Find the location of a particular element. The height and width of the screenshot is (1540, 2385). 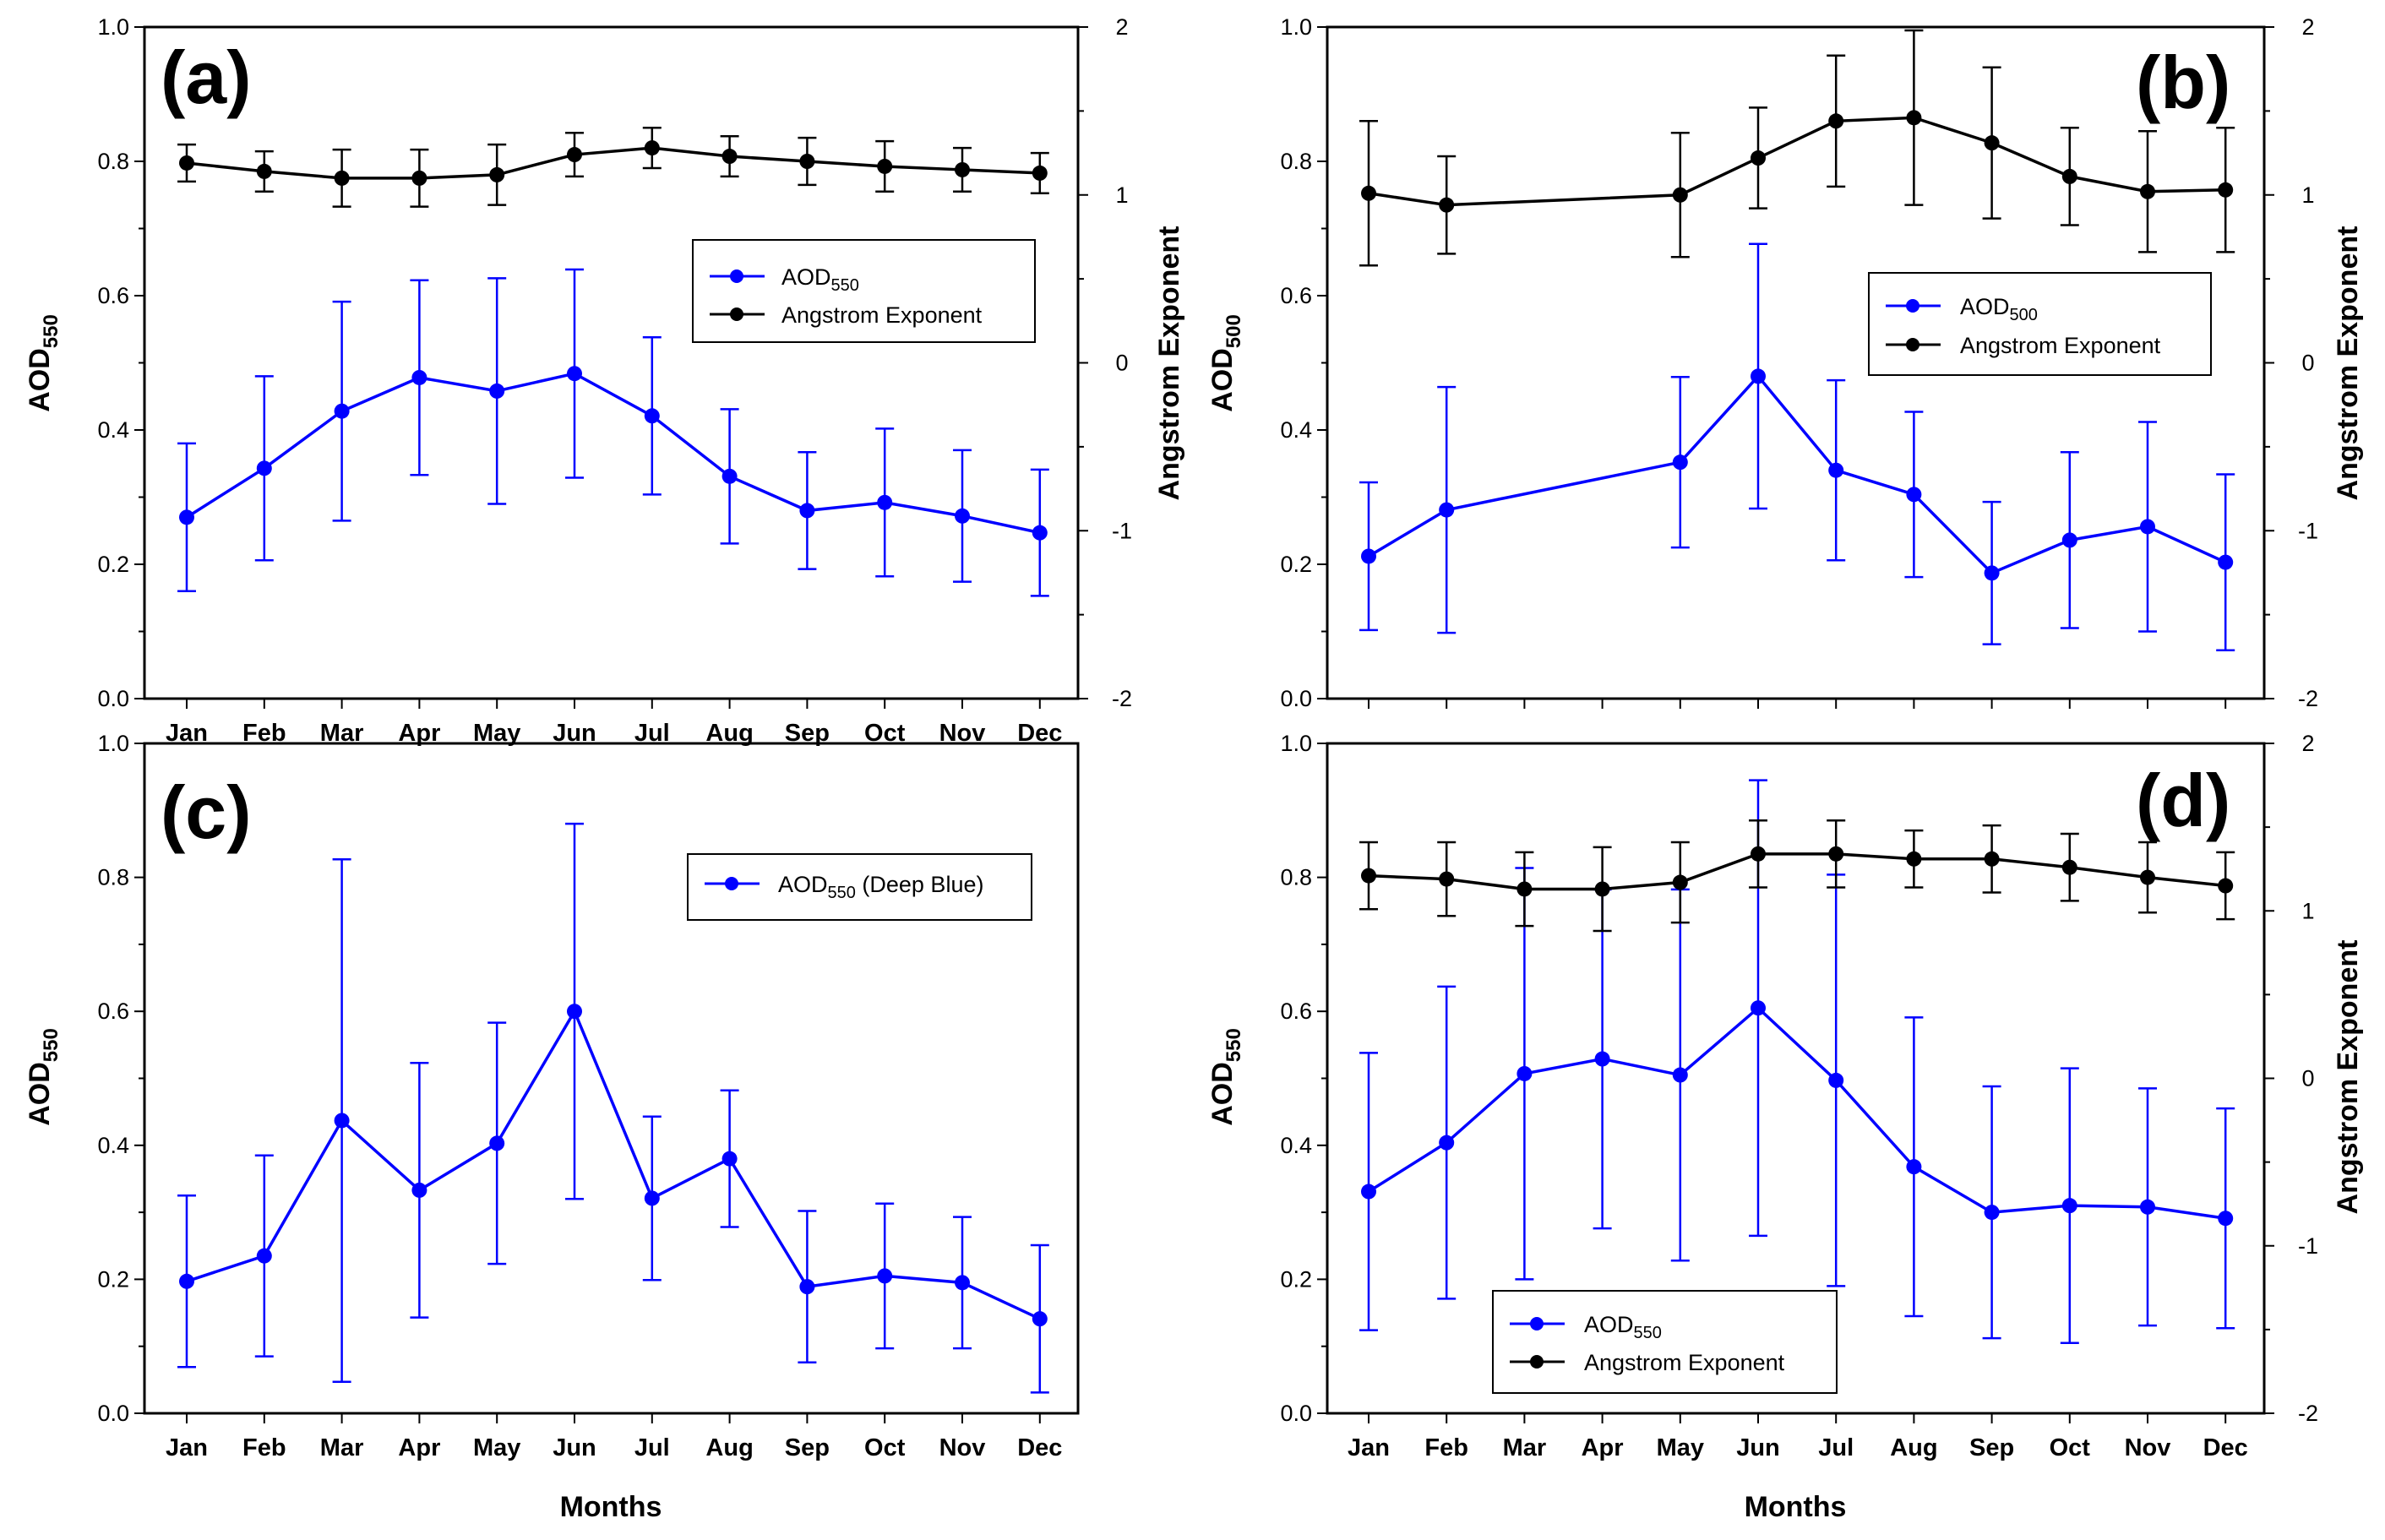

y2-tick-label: -2 is located at coordinates (2308, 698).